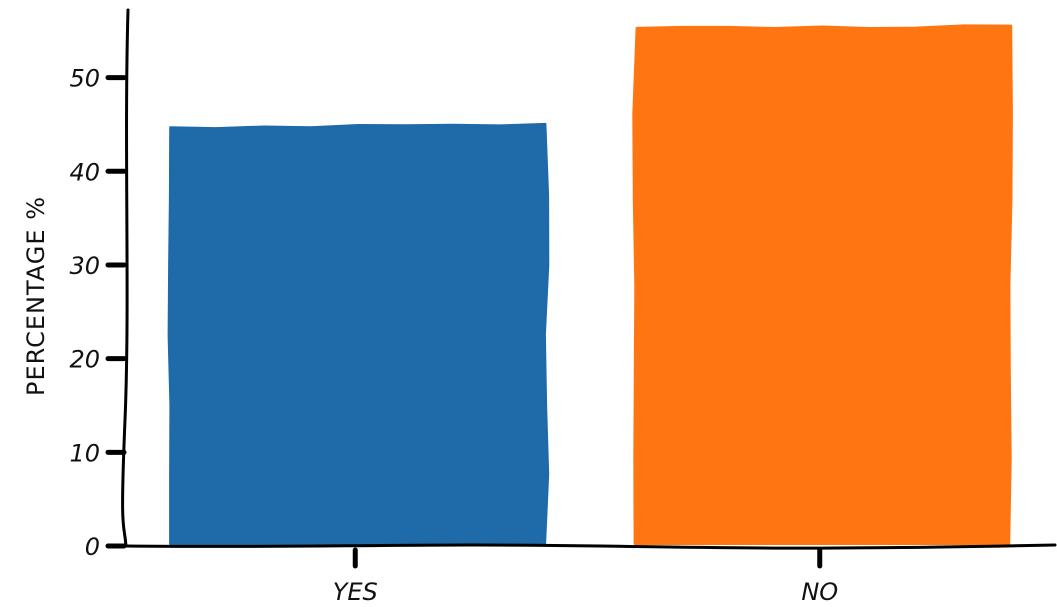 The height and width of the screenshot is (607, 1057). Describe the element at coordinates (355, 592) in the screenshot. I see `x-tick-label: YES` at that location.